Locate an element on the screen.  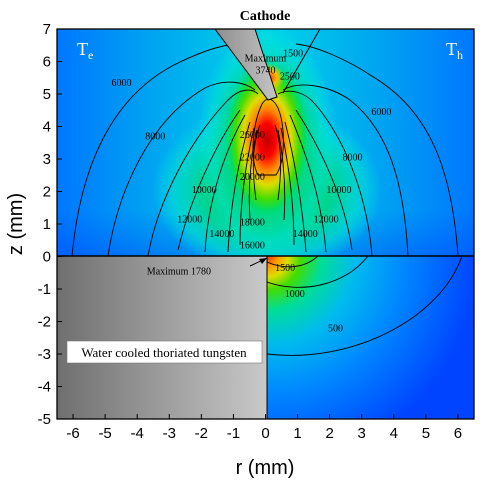
y-axis-title: z (mm) is located at coordinates (16, 224).